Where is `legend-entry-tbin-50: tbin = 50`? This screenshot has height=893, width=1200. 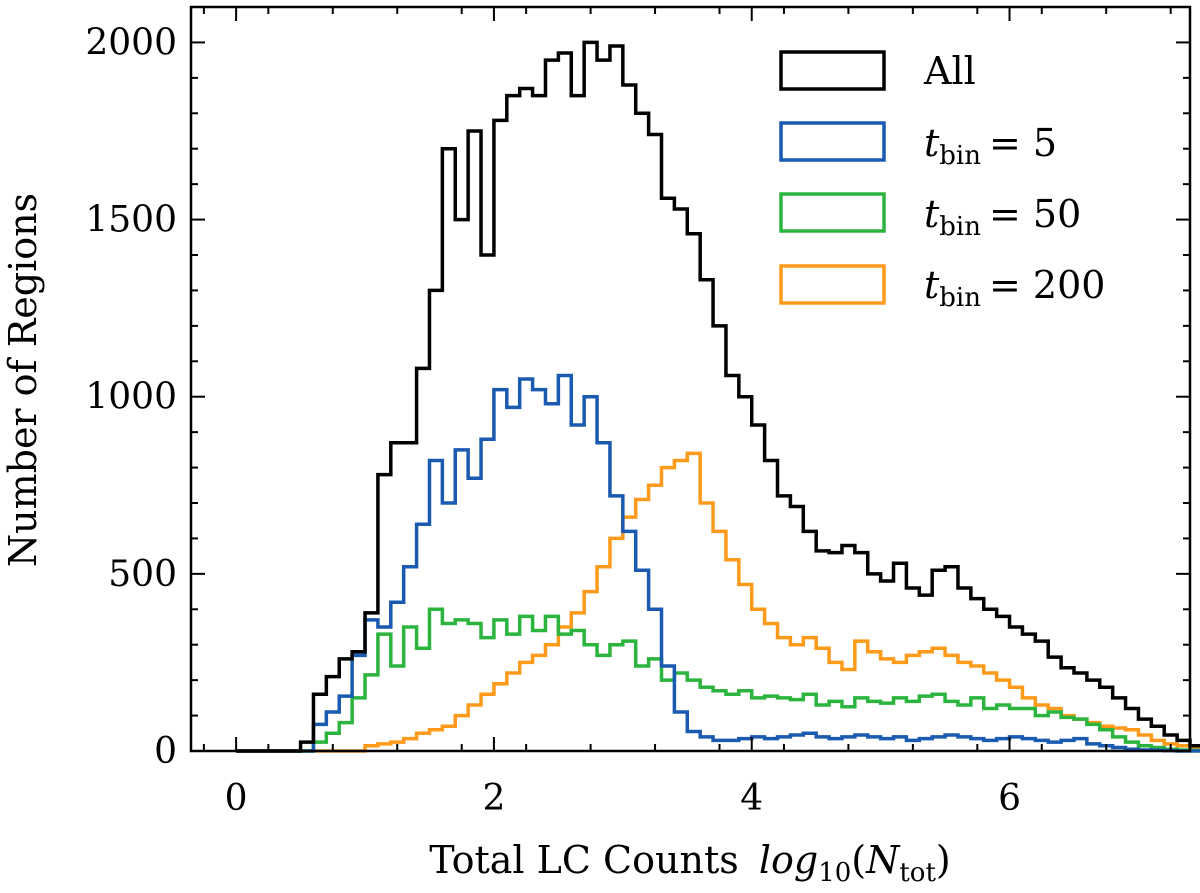 legend-entry-tbin-50: tbin = 50 is located at coordinates (930, 217).